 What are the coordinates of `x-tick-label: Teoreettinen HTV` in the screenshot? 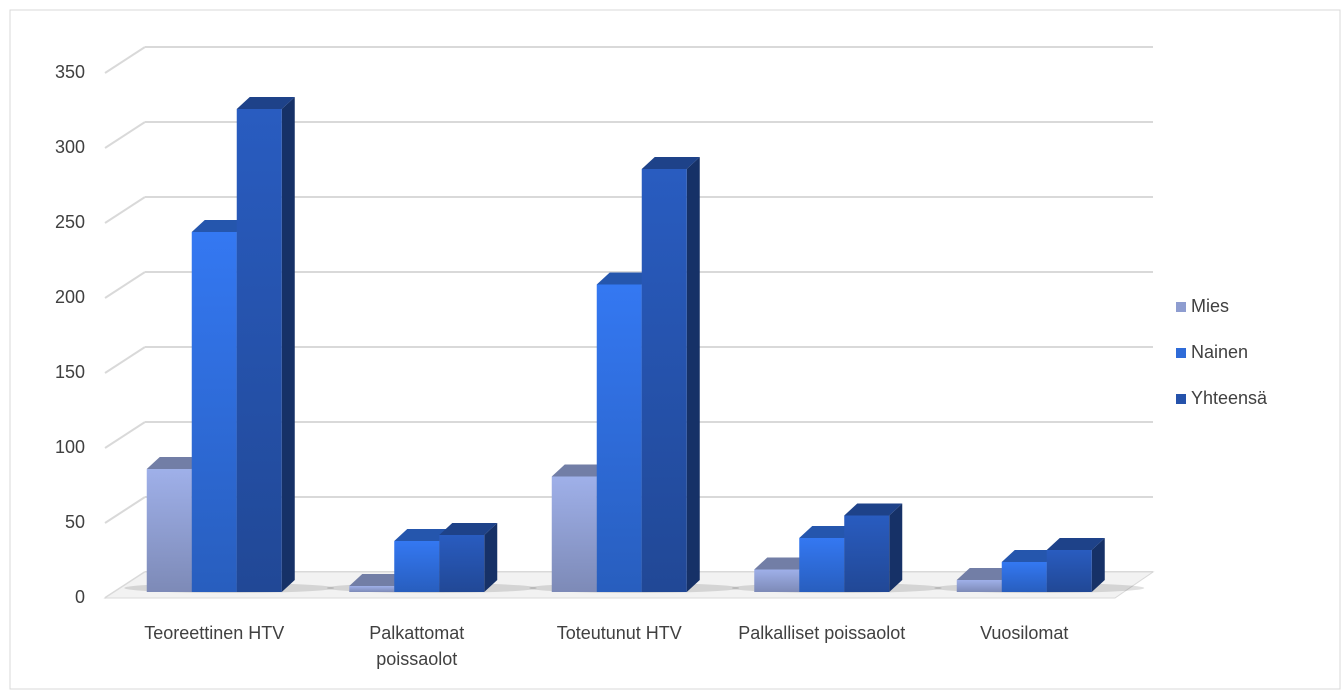 It's located at (214, 633).